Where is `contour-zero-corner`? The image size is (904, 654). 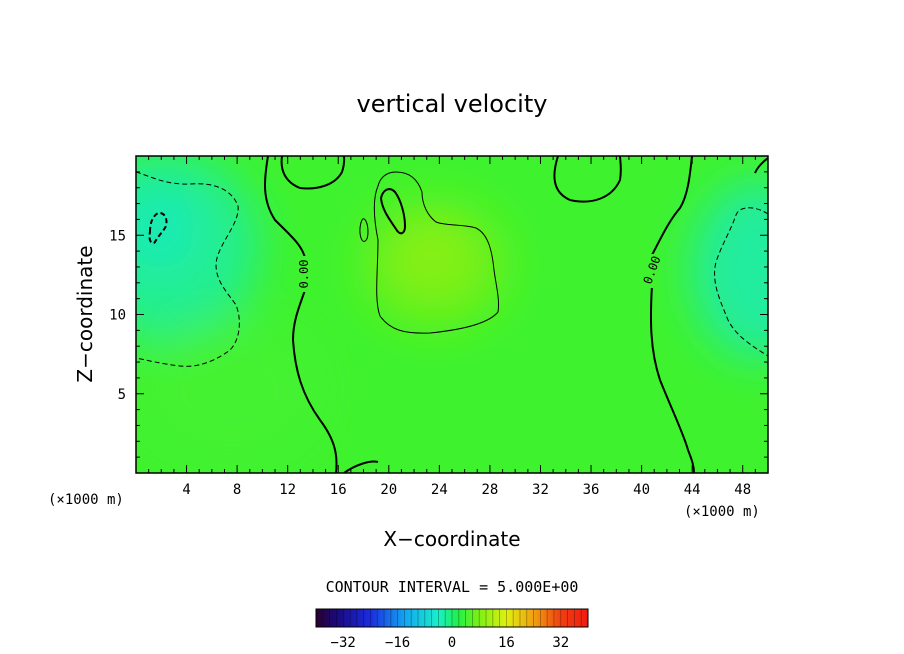 contour-zero-corner is located at coordinates (761, 165).